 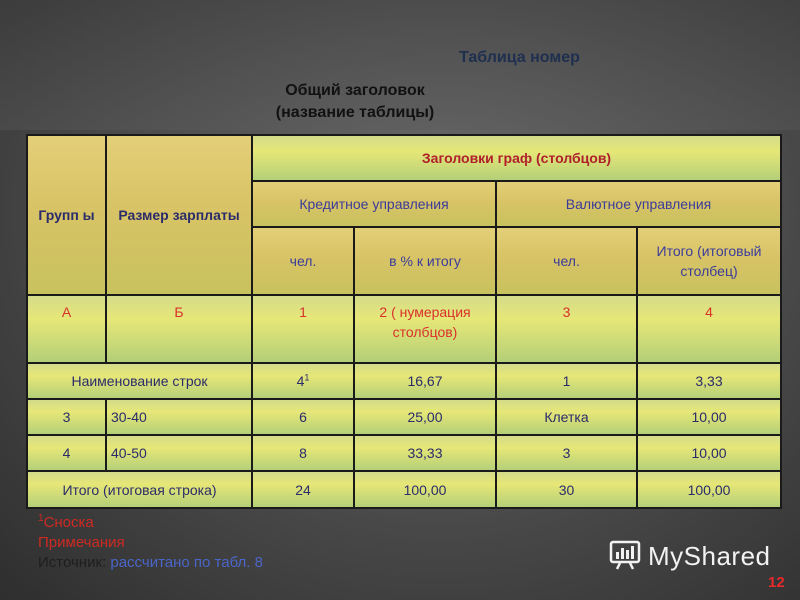 What do you see at coordinates (709, 381) in the screenshot?
I see `cell: 3,33` at bounding box center [709, 381].